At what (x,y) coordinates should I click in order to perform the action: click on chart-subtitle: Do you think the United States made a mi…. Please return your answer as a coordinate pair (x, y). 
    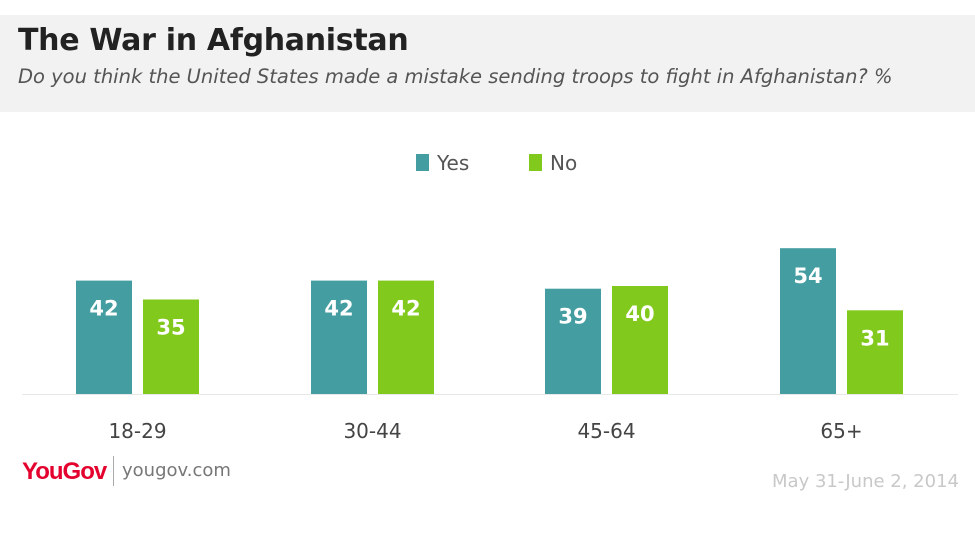
    Looking at the image, I should click on (455, 76).